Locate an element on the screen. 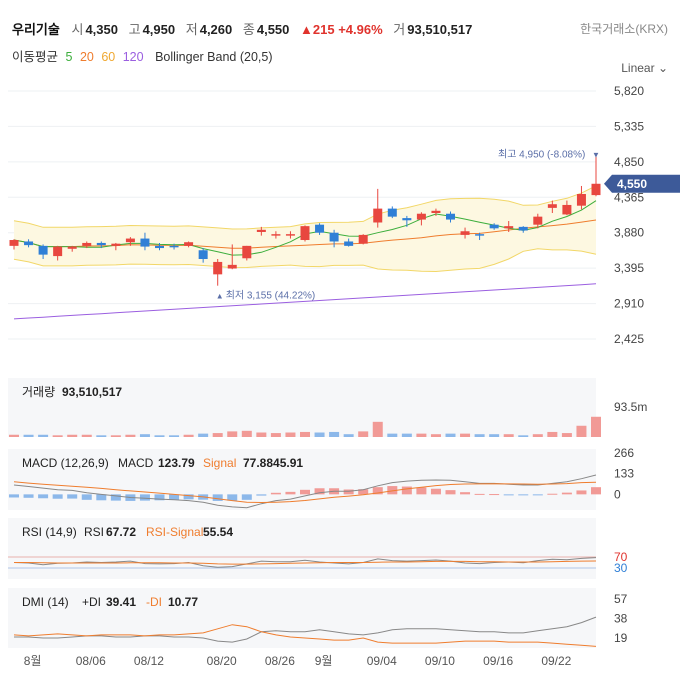 The width and height of the screenshot is (680, 697). ma60-label: 60 is located at coordinates (108, 57).